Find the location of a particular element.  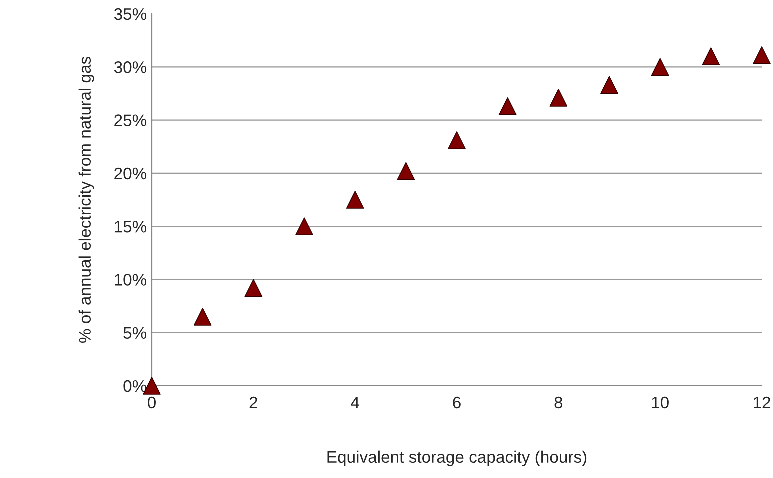

x-tick-label: 10 is located at coordinates (660, 402).